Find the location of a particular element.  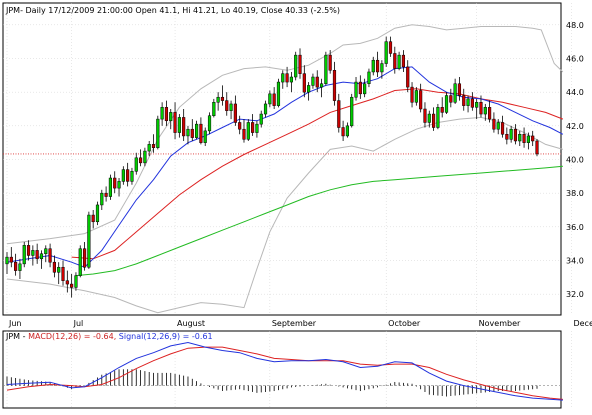

price-axis-labels: 32.0 34.0 36.0 38.0 40.0 42.0 44.0 46.0 48.0 is located at coordinates (575, 160).